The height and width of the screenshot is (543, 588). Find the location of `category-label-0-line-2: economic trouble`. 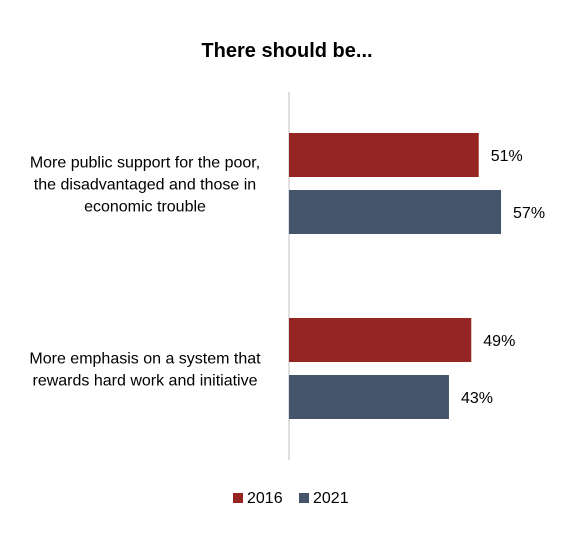

category-label-0-line-2: economic trouble is located at coordinates (145, 207).